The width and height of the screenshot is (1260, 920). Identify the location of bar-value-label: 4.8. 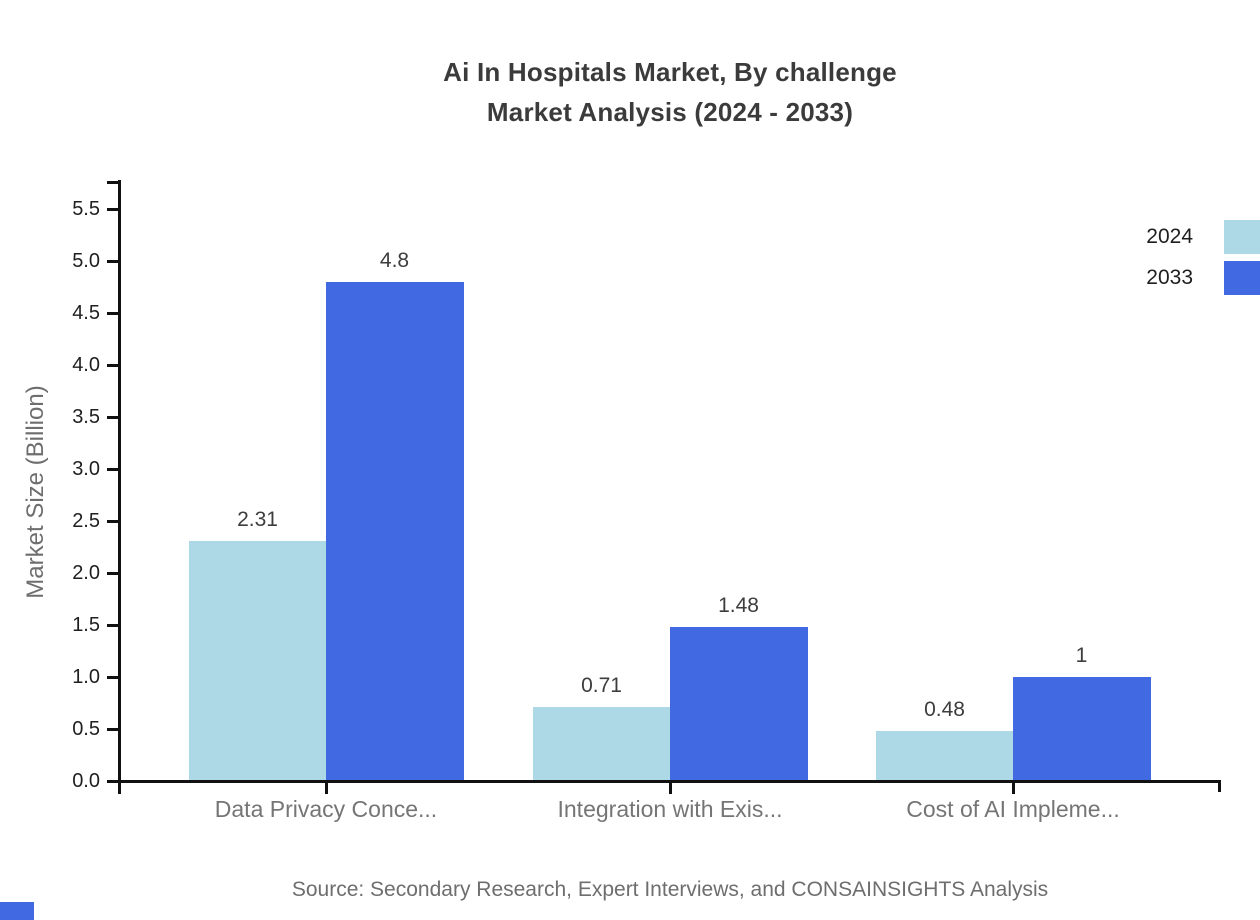
(394, 260).